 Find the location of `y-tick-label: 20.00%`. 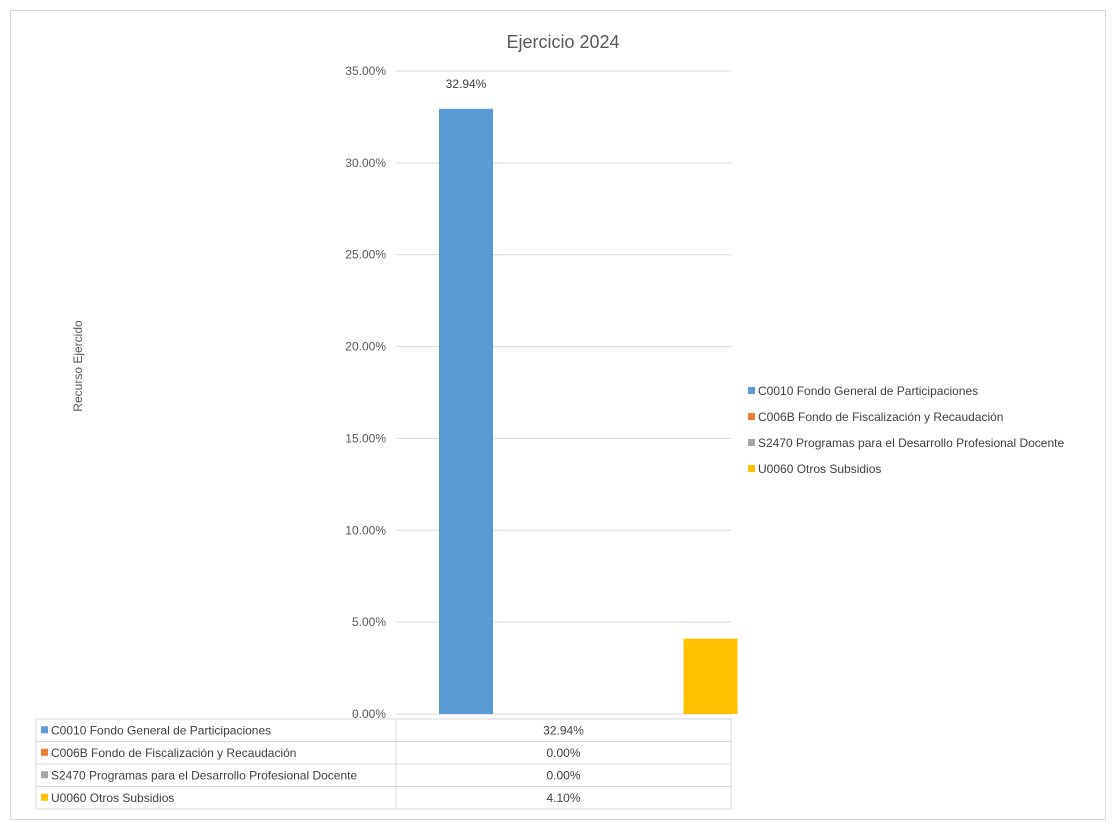

y-tick-label: 20.00% is located at coordinates (365, 347).